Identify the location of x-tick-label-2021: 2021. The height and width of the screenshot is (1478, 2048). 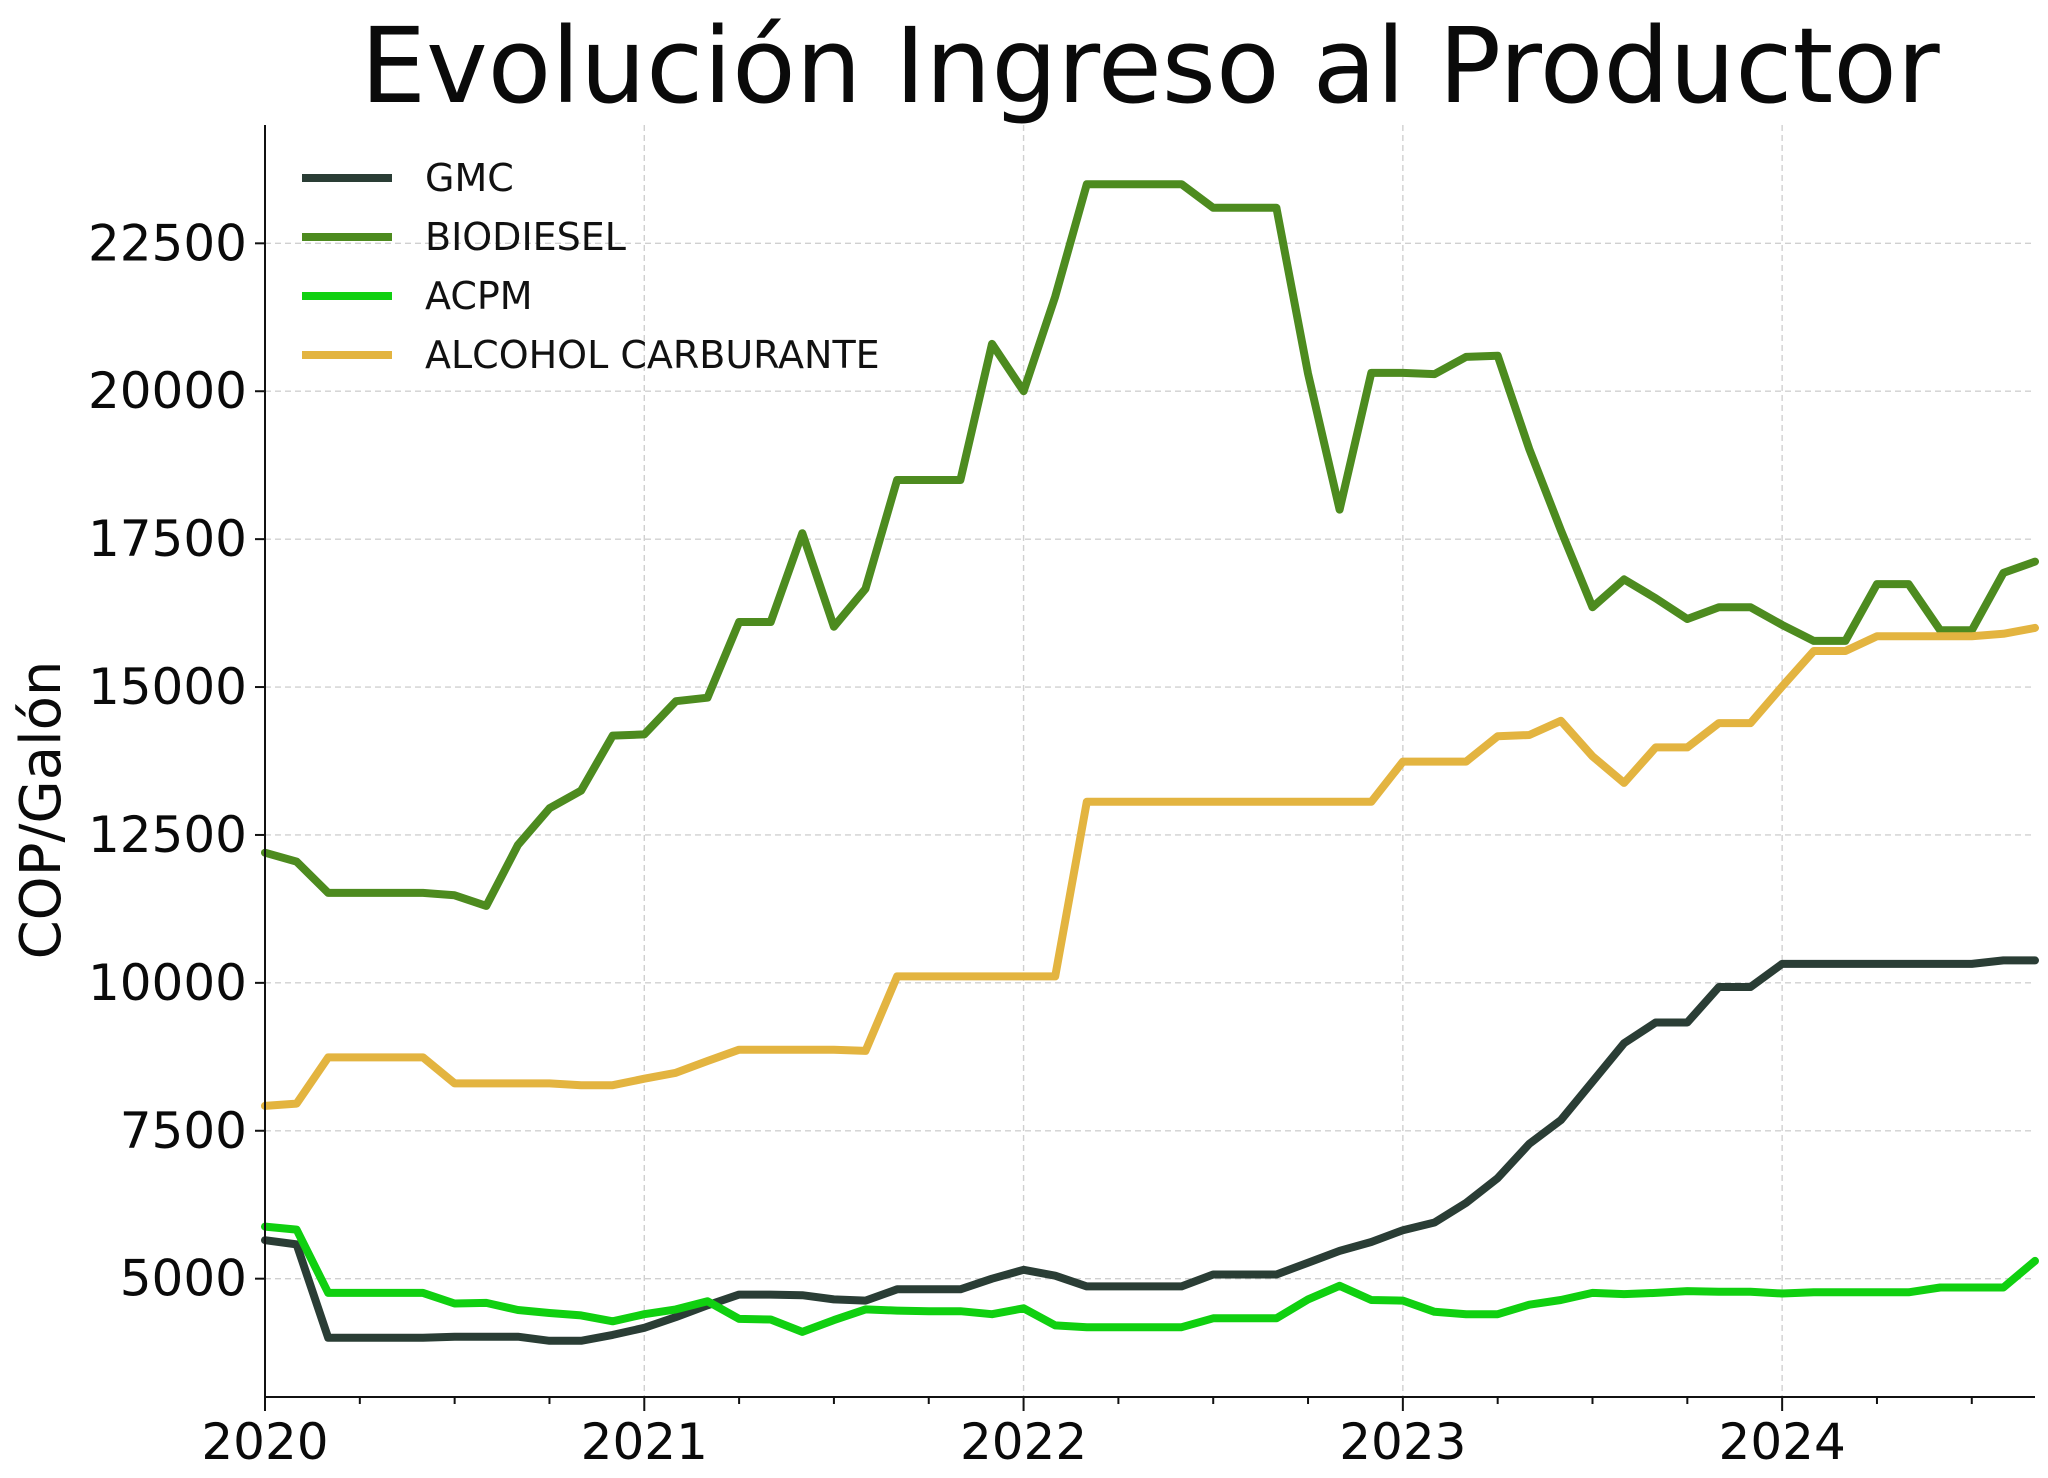
(644, 1442).